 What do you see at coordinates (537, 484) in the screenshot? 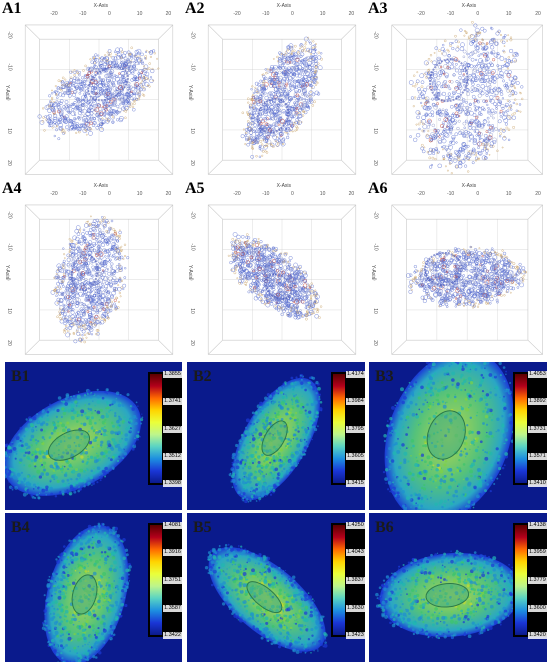
I see `colorbar-tick-label: 1.3410` at bounding box center [537, 484].